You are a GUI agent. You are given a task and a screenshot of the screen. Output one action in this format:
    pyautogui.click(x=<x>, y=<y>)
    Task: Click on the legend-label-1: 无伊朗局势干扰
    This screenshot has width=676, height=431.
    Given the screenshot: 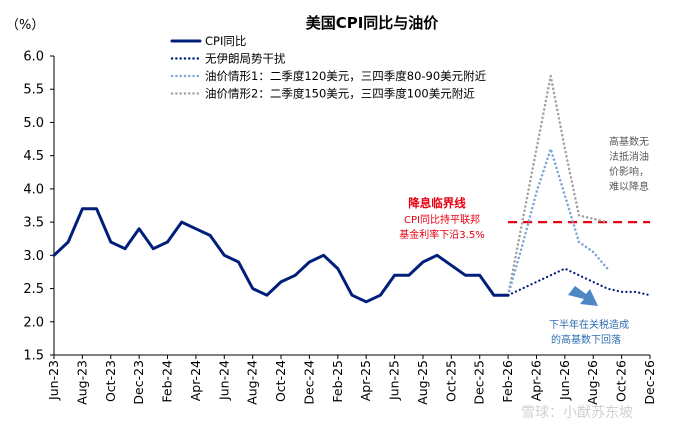 What is the action you would take?
    pyautogui.click(x=245, y=59)
    